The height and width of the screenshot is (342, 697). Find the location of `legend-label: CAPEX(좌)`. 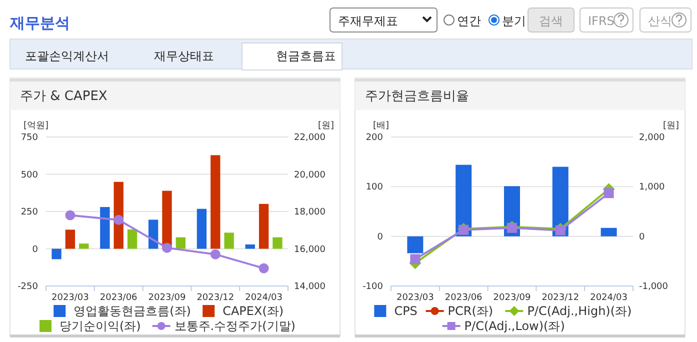

legend-label: CAPEX(좌) is located at coordinates (253, 311).